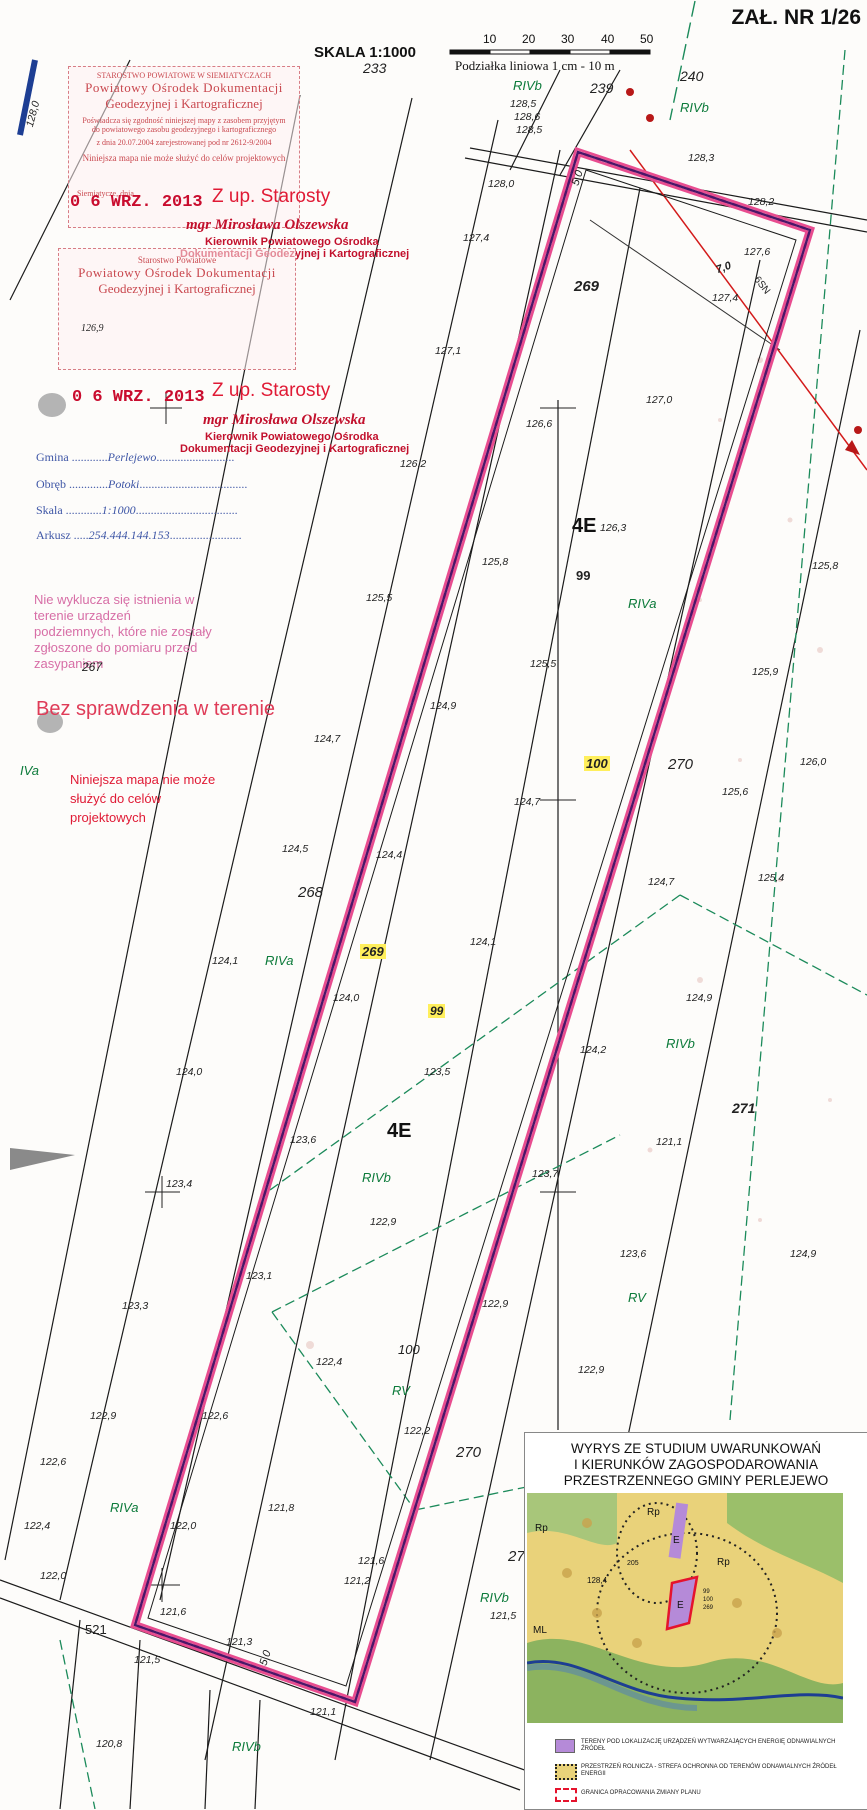 The width and height of the screenshot is (867, 1810). I want to click on elev-123-7: 123,7, so click(545, 1174).